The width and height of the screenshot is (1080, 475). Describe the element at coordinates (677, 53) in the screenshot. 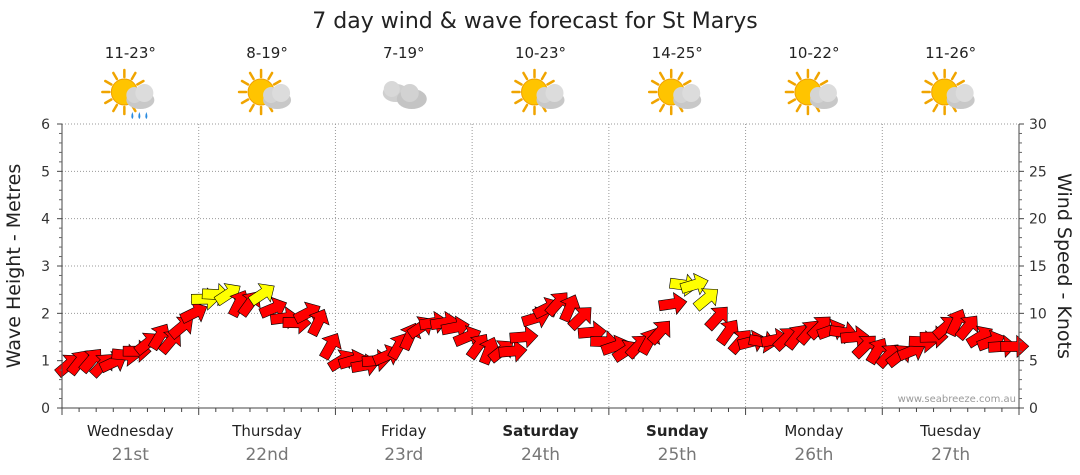

I see `temperature-label: 14-25°` at that location.